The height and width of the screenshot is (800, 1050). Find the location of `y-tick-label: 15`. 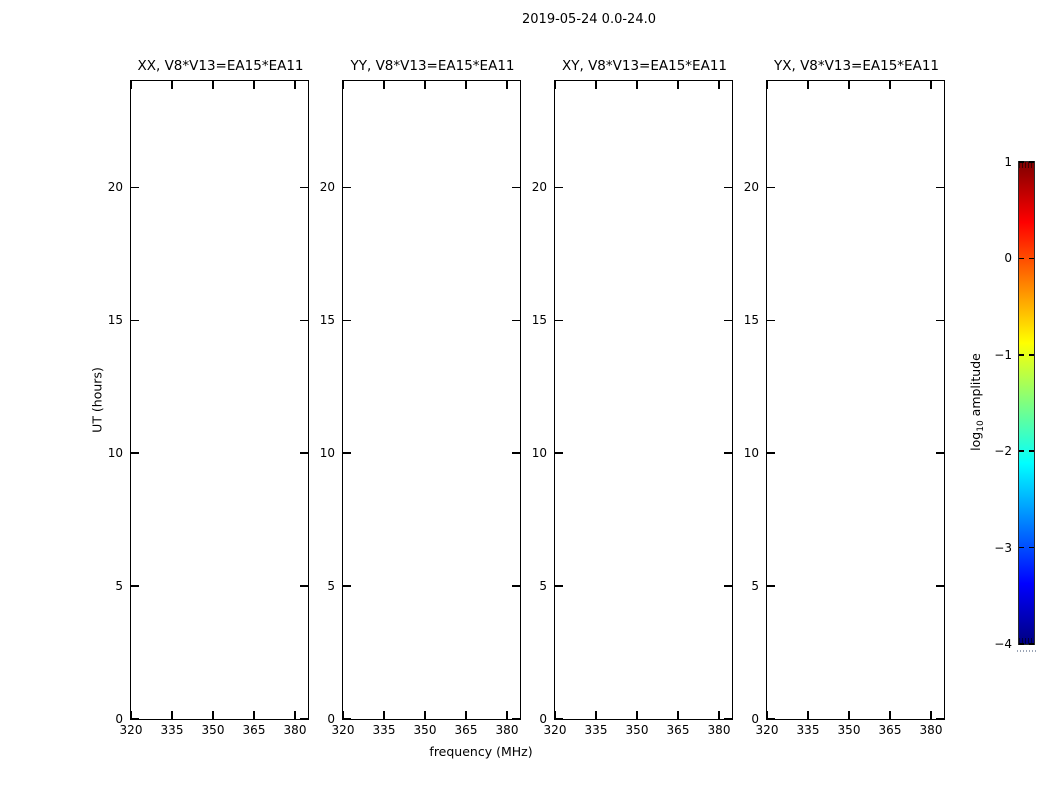

y-tick-label: 15 is located at coordinates (327, 320).